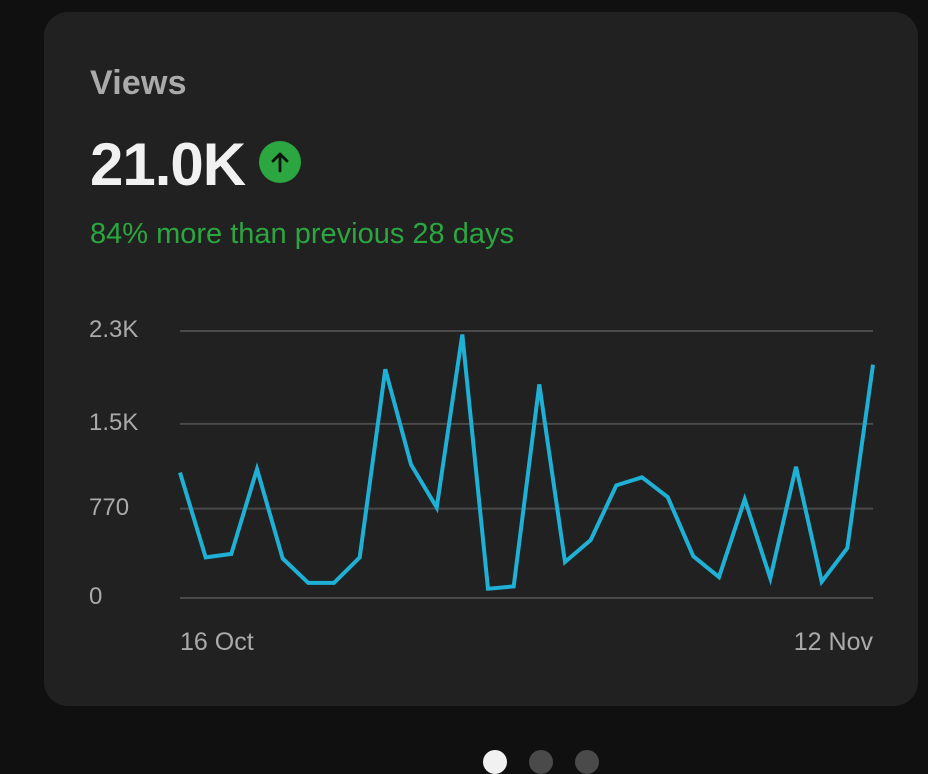 The image size is (928, 774). I want to click on views-total: 21.0K, so click(168, 164).